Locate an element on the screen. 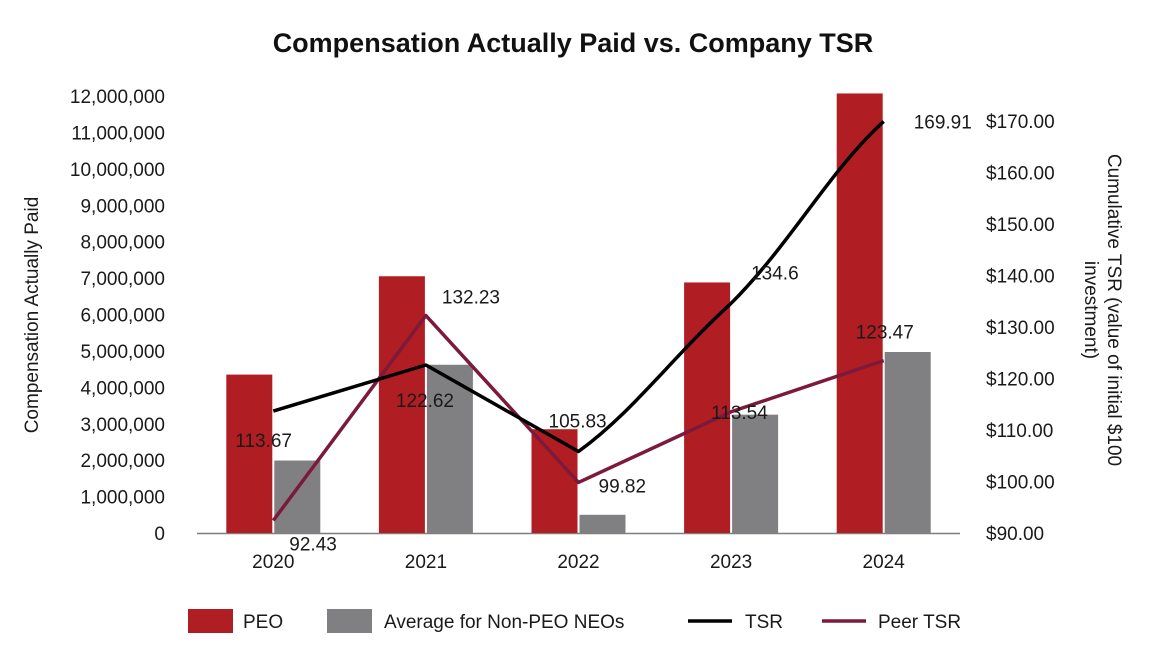 Image resolution: width=1152 pixels, height=672 pixels. y-axis-label: Compensation Actually Paid is located at coordinates (32, 315).